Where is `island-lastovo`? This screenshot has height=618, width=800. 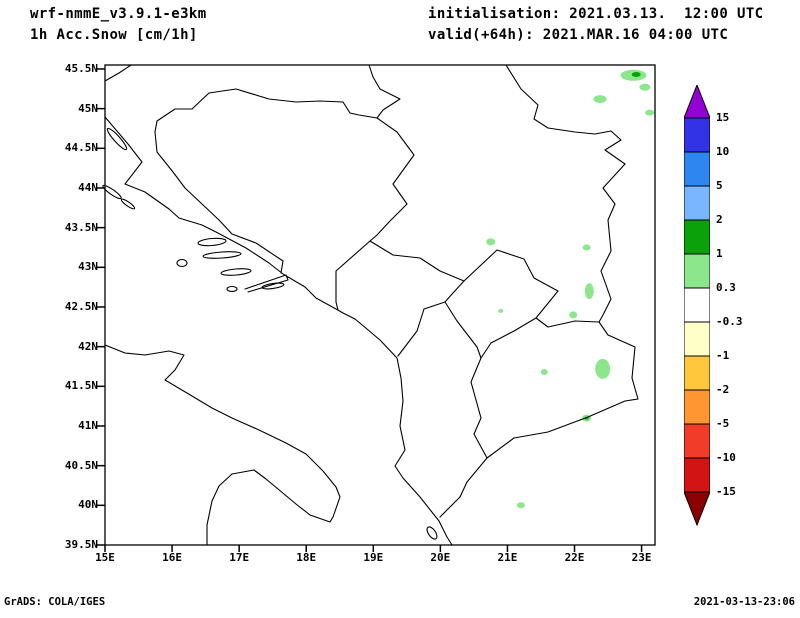 island-lastovo is located at coordinates (232, 289).